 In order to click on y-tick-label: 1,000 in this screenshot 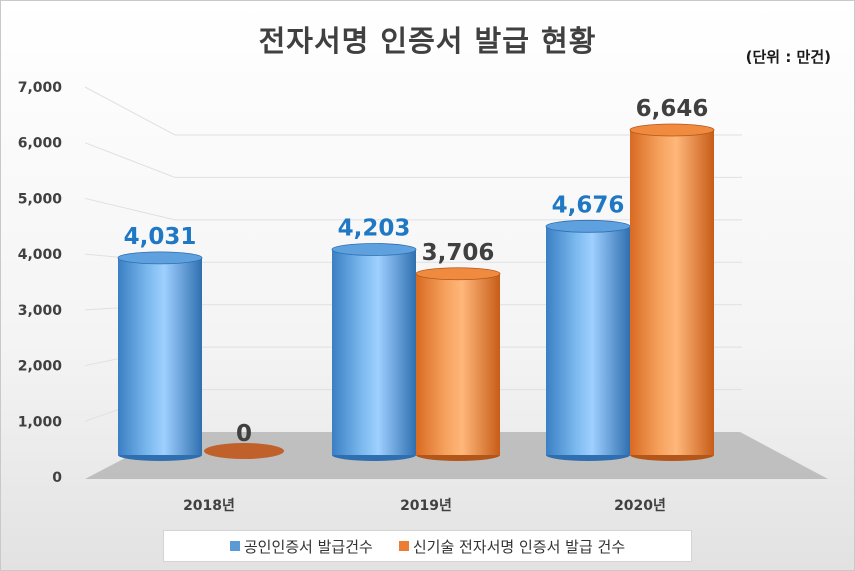, I will do `click(40, 422)`.